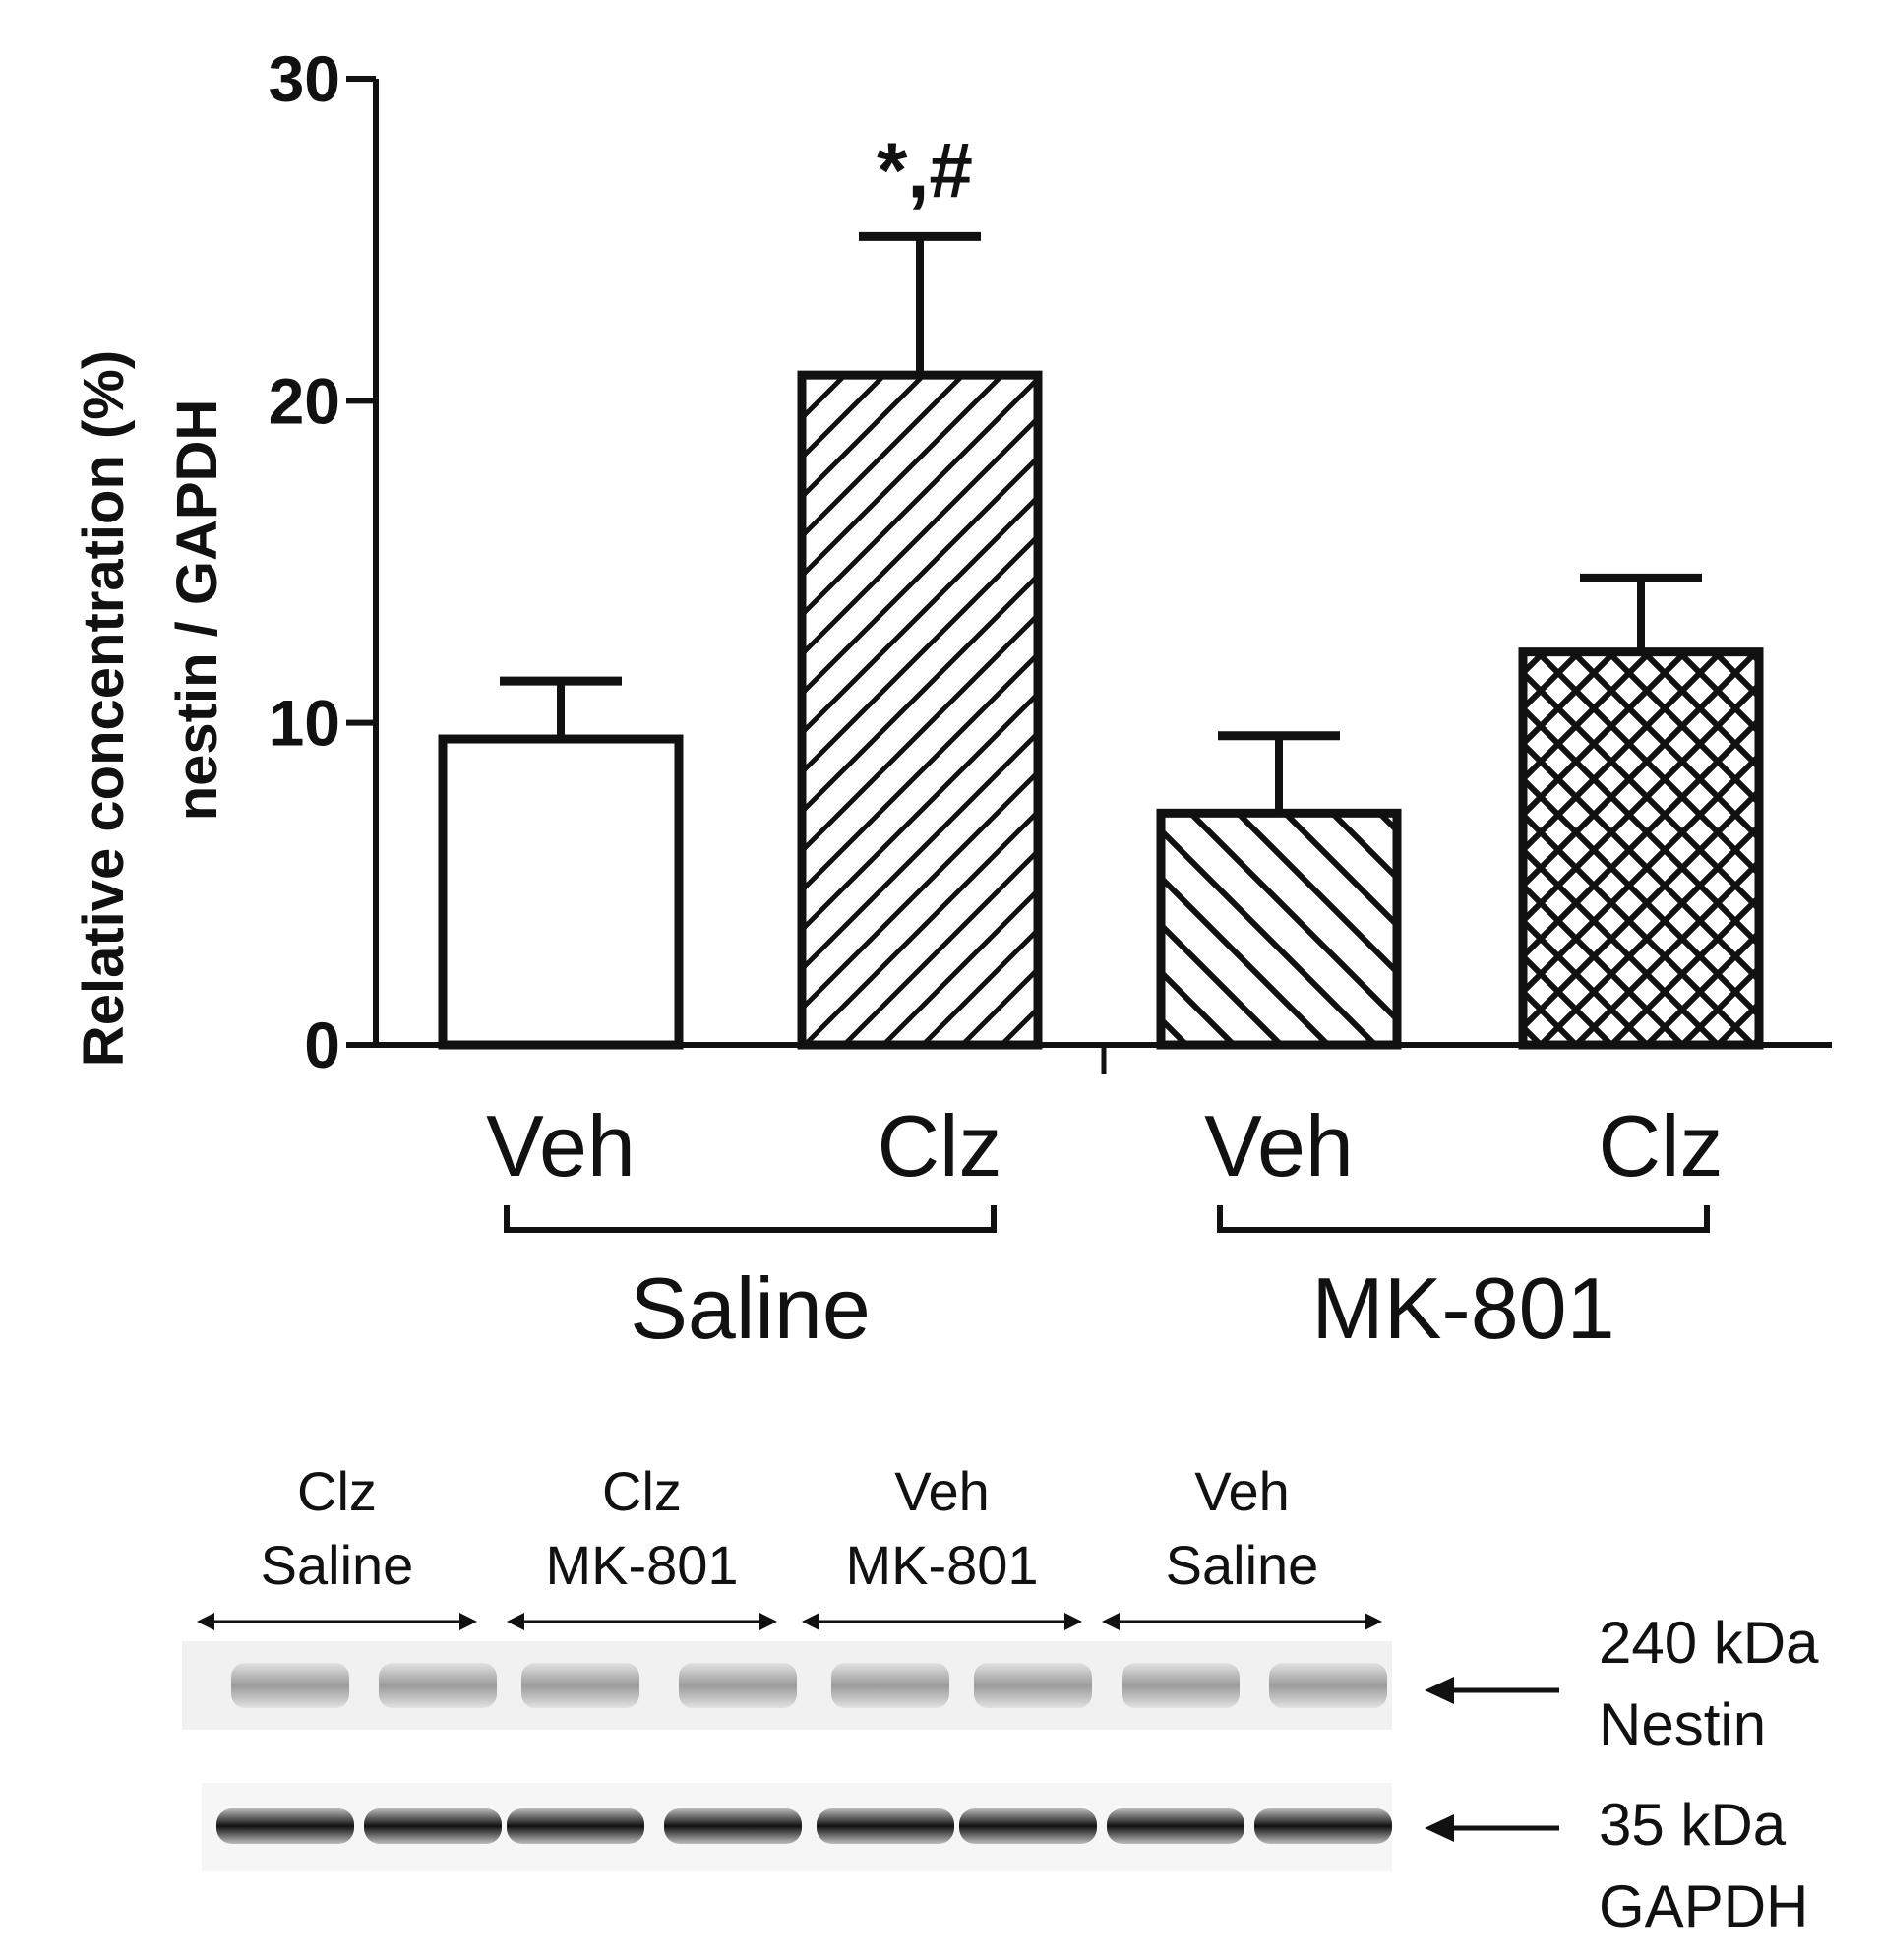 The image size is (1881, 1960). Describe the element at coordinates (1622, 1774) in the screenshot. I see `blot-markers: 240 kDa Nestin 35 kDa GAPDH` at that location.